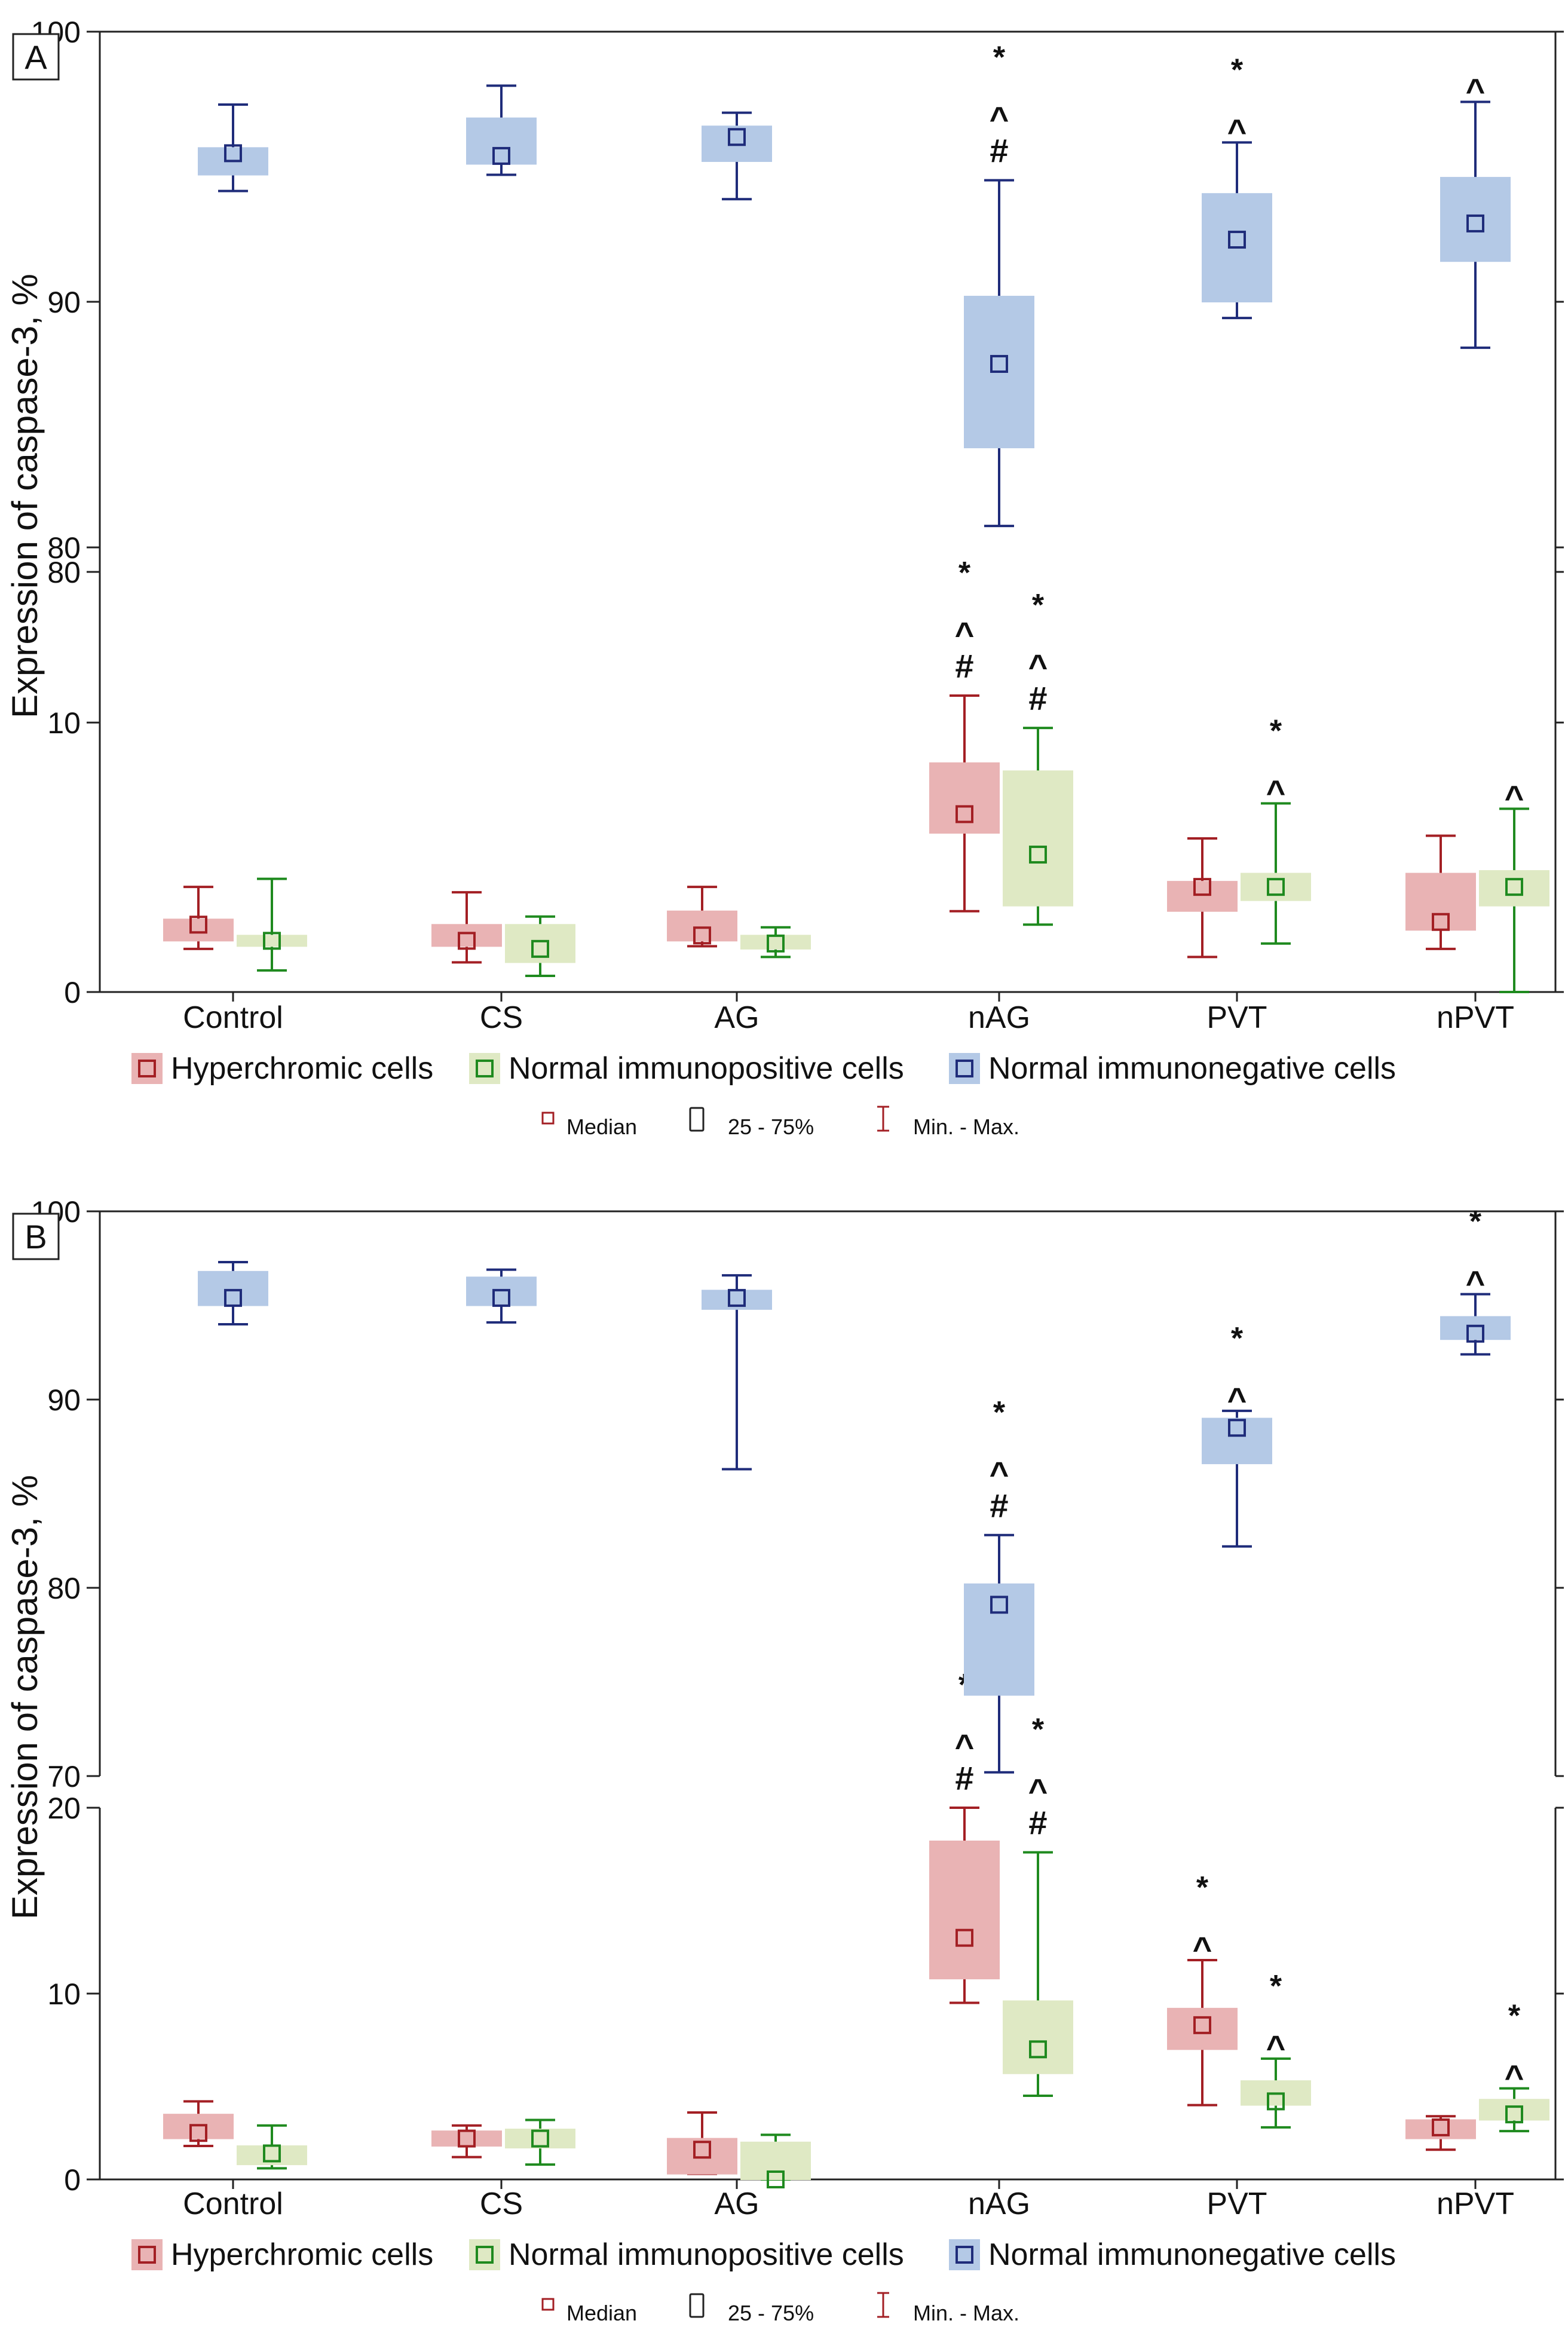 This screenshot has width=1568, height=2336. Describe the element at coordinates (64, 1588) in the screenshot. I see `y-tick-label: 80` at that location.